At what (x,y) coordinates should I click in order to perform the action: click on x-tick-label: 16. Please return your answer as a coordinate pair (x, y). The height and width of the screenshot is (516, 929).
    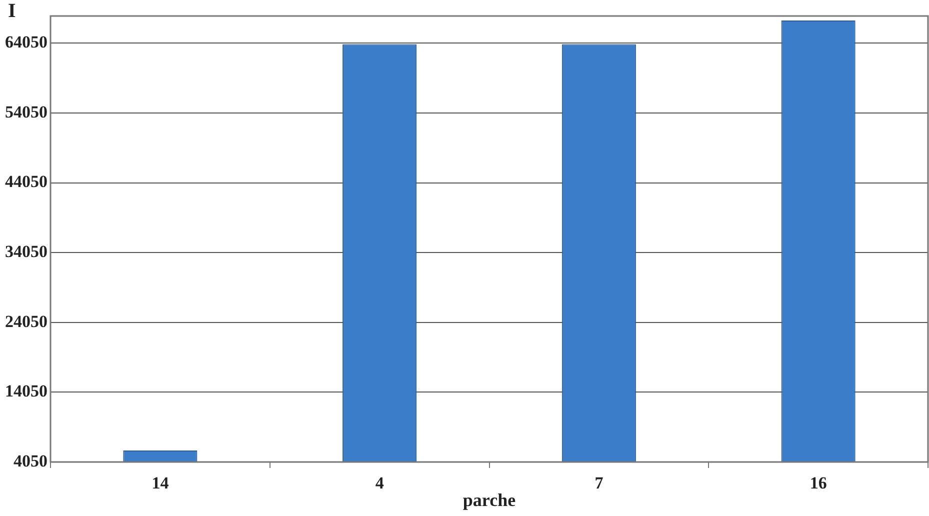
    Looking at the image, I should click on (818, 483).